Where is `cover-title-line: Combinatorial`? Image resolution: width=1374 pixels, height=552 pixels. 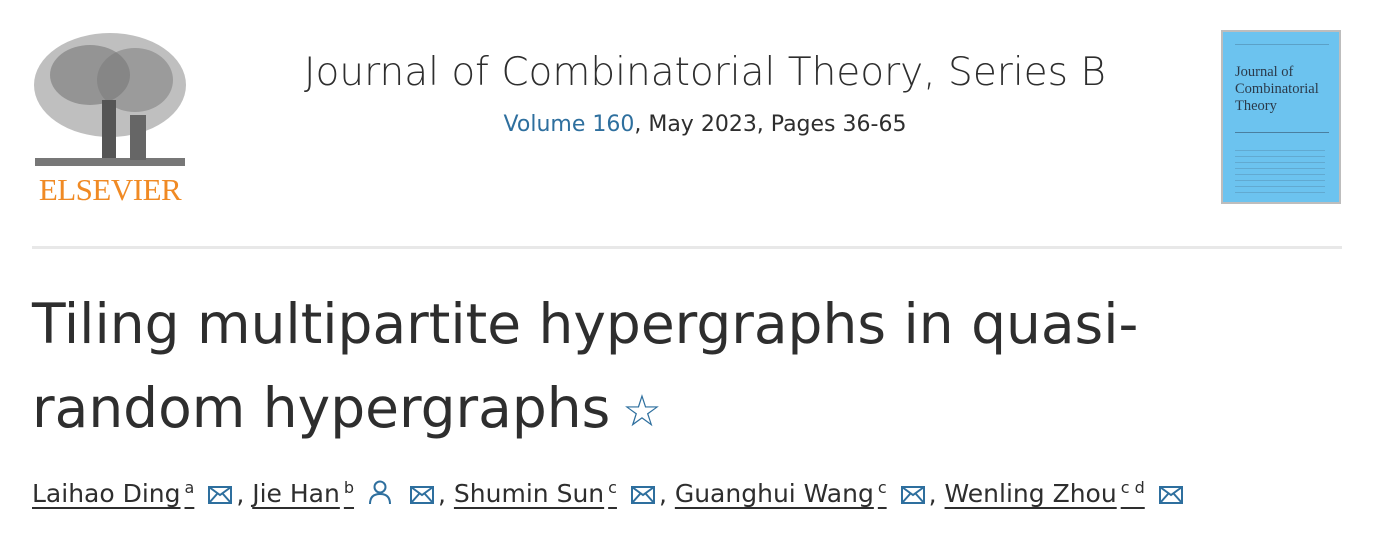 cover-title-line: Combinatorial is located at coordinates (1277, 89).